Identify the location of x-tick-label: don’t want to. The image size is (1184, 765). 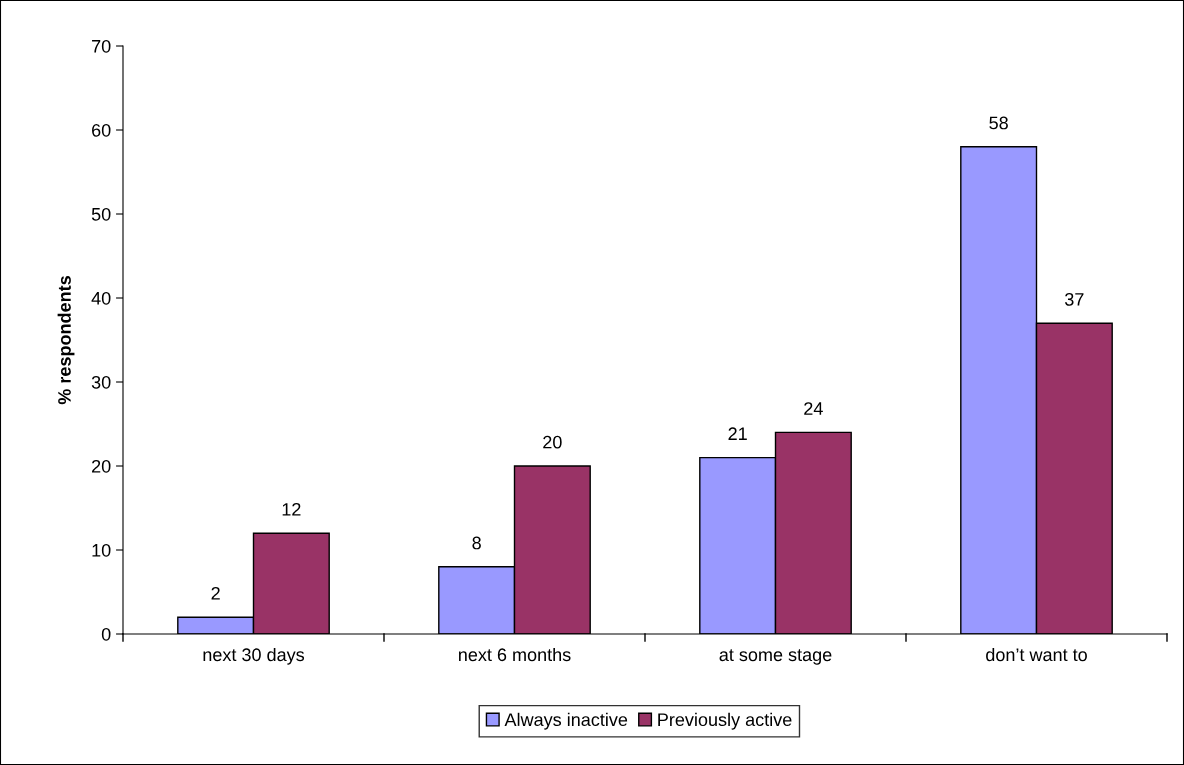
(1036, 654).